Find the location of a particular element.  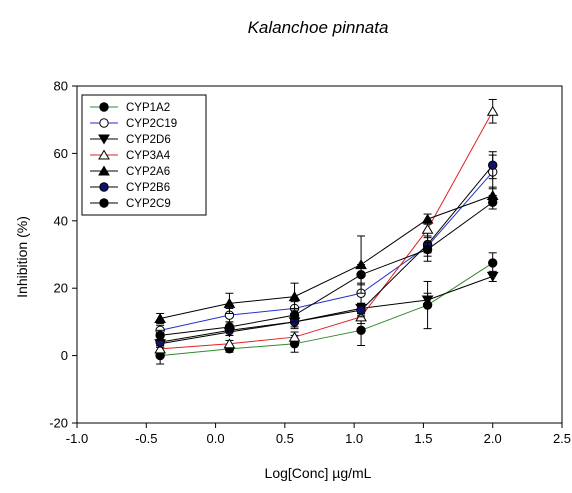

chart-title: Kalanchoe pinnata is located at coordinates (318, 27).